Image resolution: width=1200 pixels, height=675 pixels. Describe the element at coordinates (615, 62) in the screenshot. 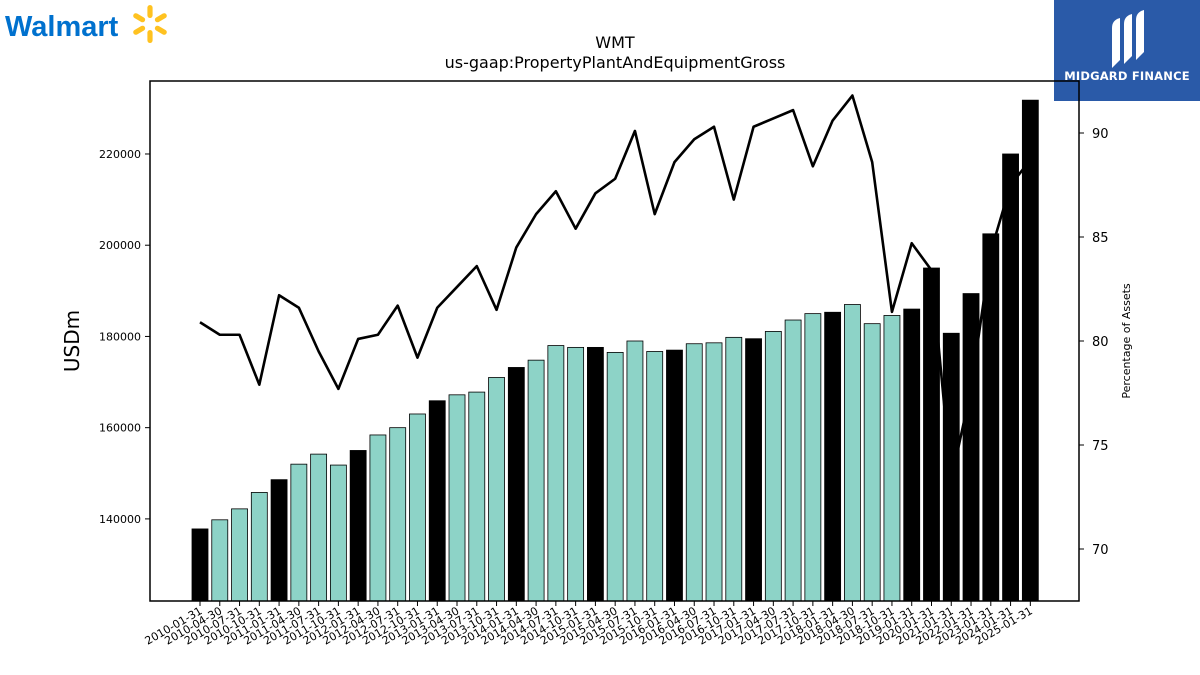

I see `chart-subtitle: us-gaap:PropertyPlantAndEquipmentGross` at that location.